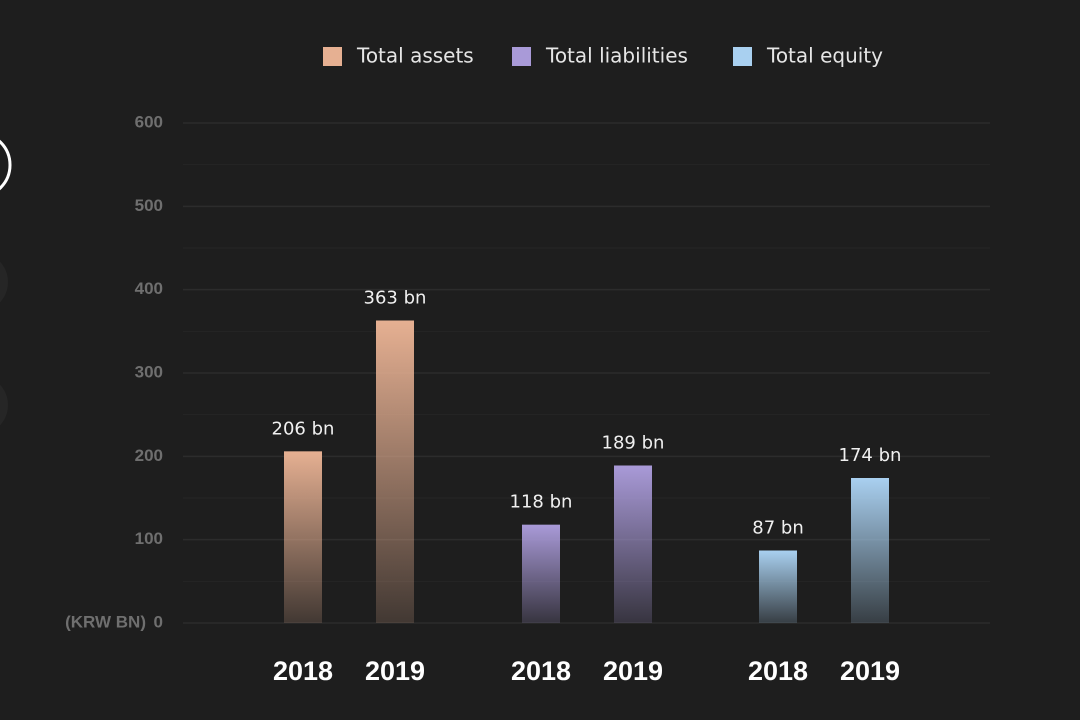  I want to click on y-tick-label: 400, so click(149, 288).